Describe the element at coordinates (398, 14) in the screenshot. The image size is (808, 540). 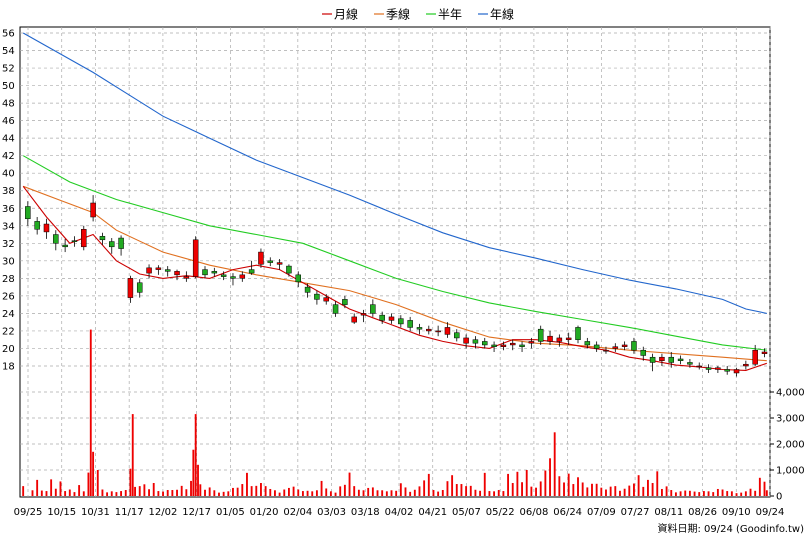
I see `legend-label: 季線` at that location.